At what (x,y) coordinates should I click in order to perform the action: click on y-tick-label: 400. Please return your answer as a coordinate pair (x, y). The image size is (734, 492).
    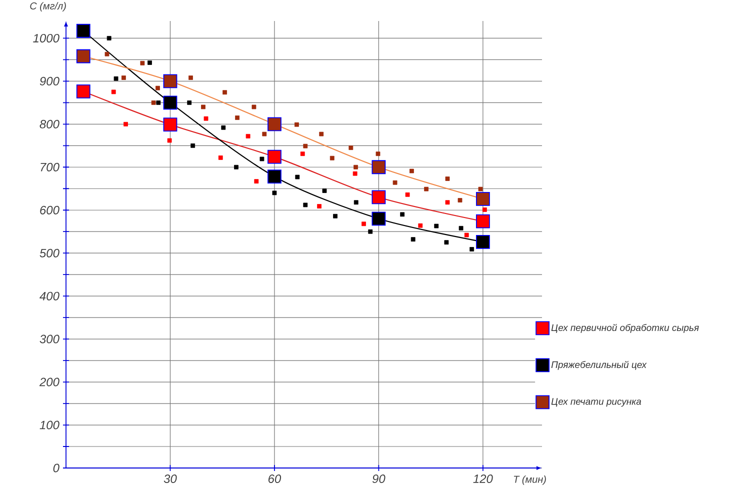
    Looking at the image, I should click on (50, 296).